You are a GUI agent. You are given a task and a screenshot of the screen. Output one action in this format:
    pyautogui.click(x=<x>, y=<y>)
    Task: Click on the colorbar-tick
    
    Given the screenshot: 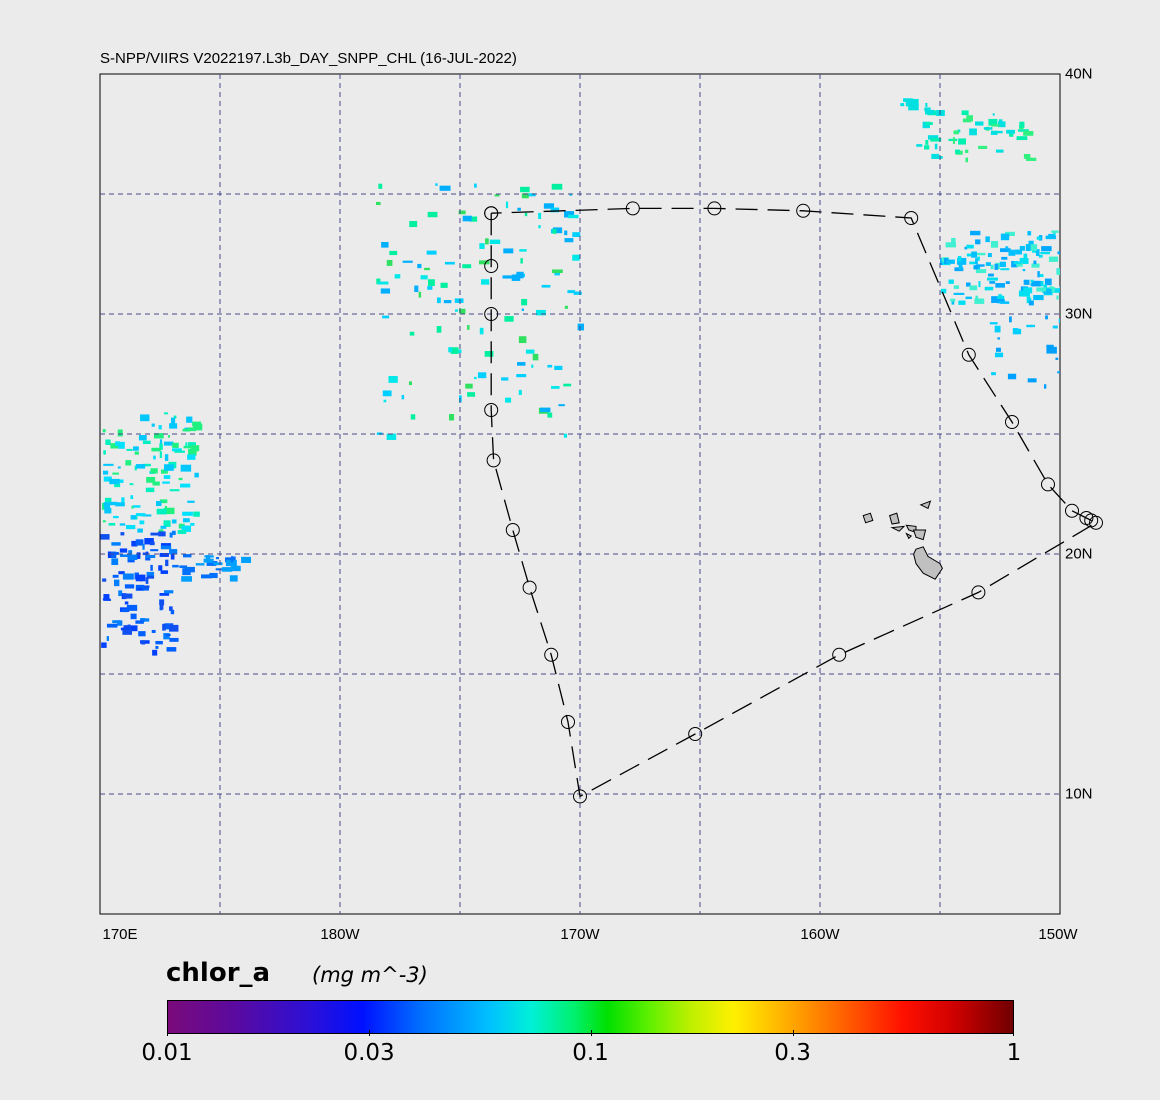 What is the action you would take?
    pyautogui.click(x=370, y=1033)
    